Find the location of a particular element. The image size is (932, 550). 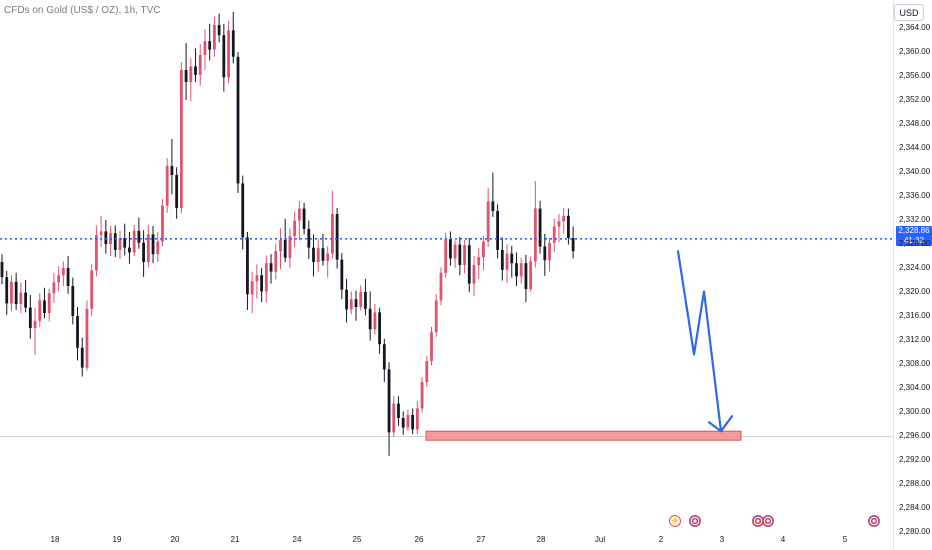

lightning-icon: ⚡ is located at coordinates (675, 521).